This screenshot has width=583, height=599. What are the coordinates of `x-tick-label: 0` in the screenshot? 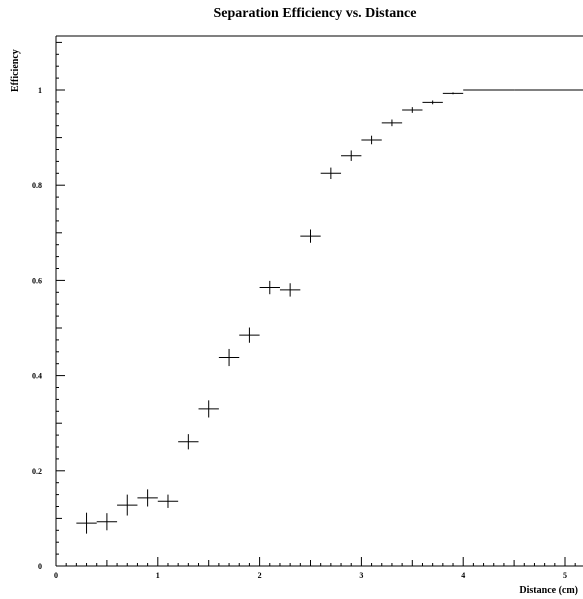 It's located at (56, 575).